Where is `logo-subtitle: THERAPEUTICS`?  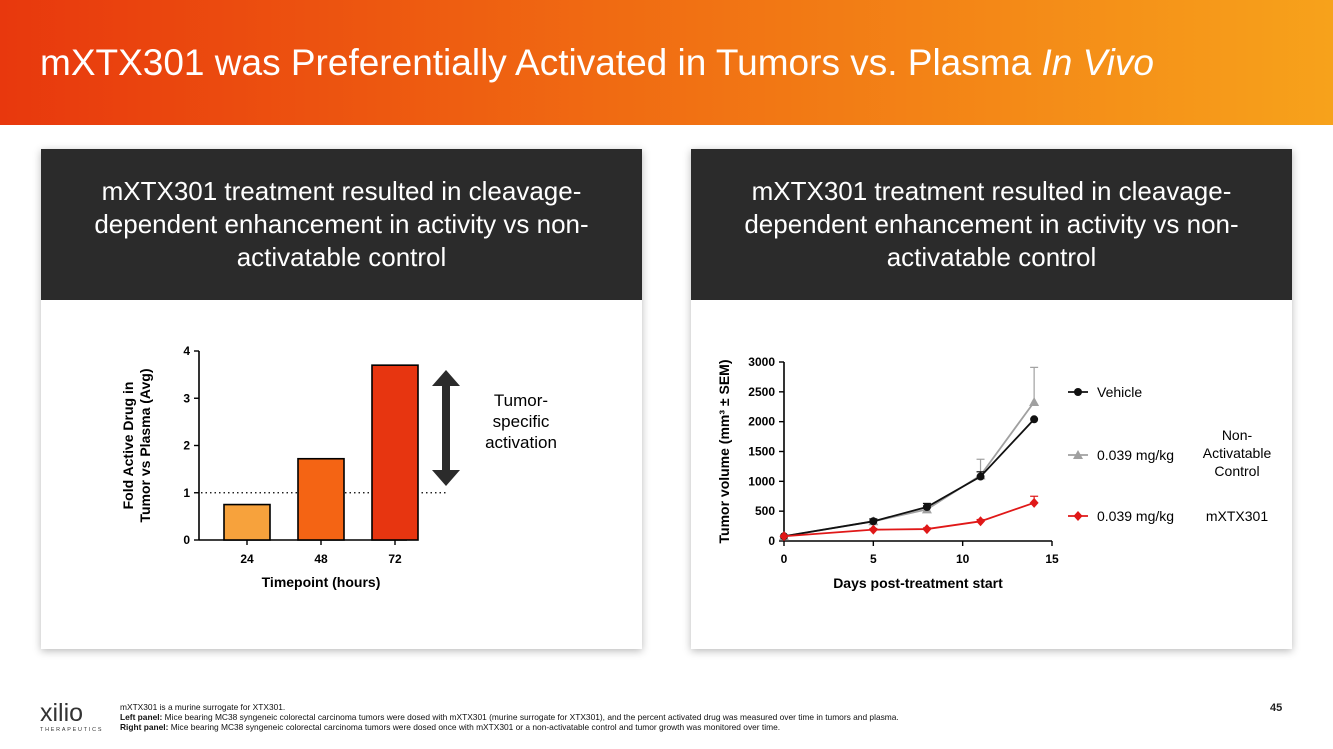 logo-subtitle: THERAPEUTICS is located at coordinates (72, 730).